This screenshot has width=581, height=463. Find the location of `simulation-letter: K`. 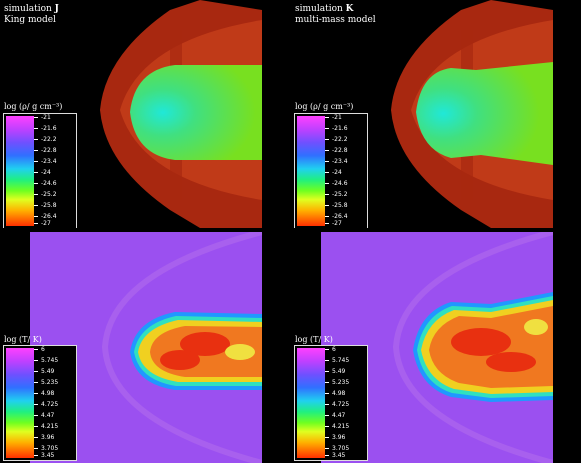

simulation-letter: K is located at coordinates (349, 9).